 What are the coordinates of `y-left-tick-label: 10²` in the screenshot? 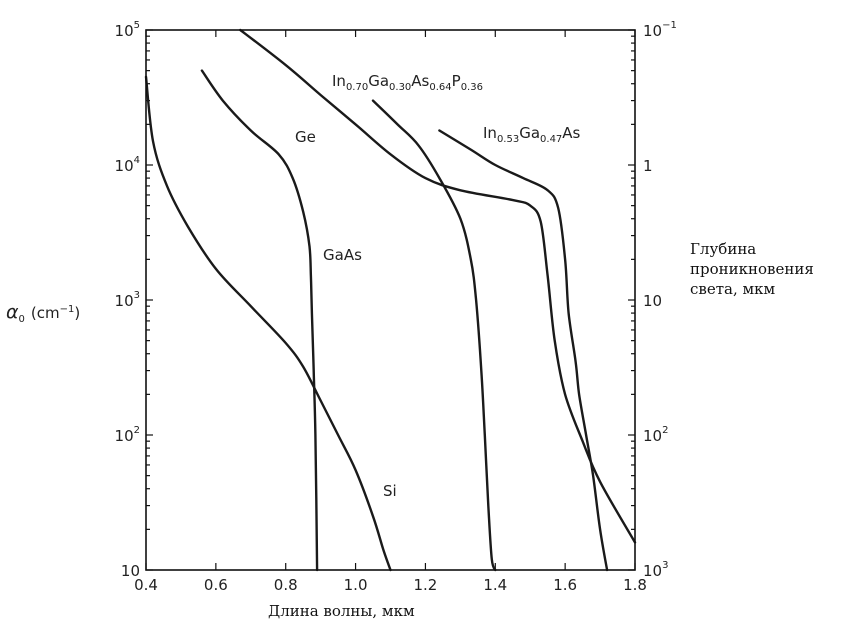 It's located at (127, 435).